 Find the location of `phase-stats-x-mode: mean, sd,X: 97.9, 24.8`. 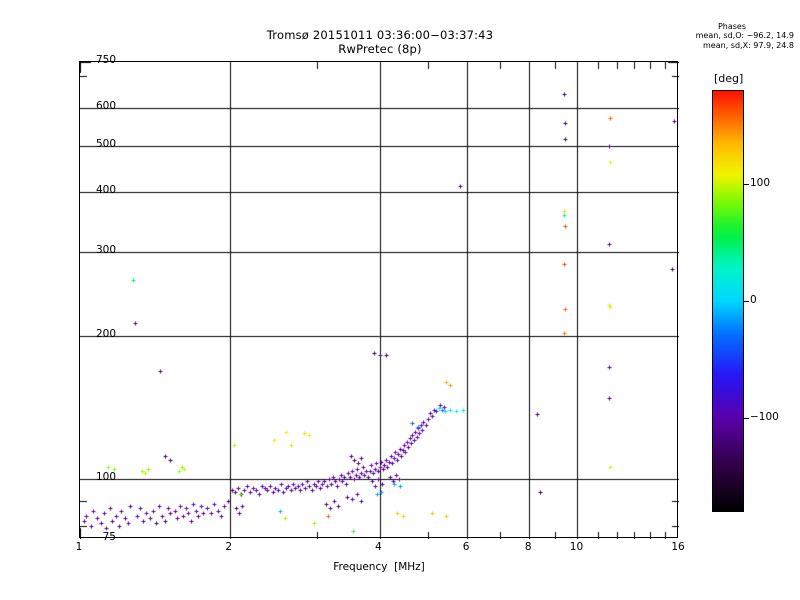

phase-stats-x-mode: mean, sd,X: 97.9, 24.8 is located at coordinates (748, 45).